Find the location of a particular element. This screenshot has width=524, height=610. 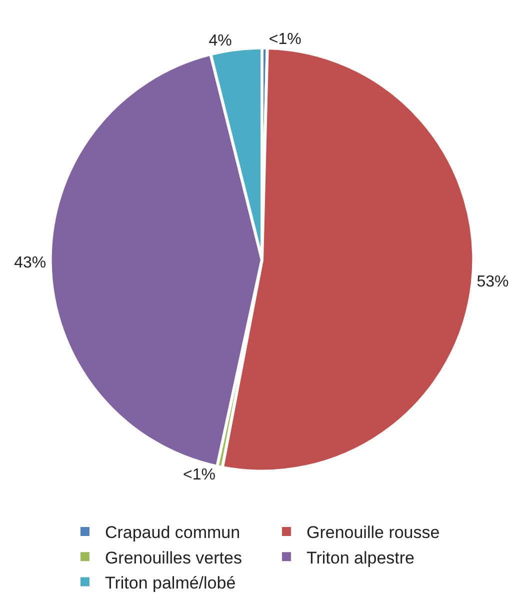

legend-label: Grenouilles vertes is located at coordinates (173, 558).